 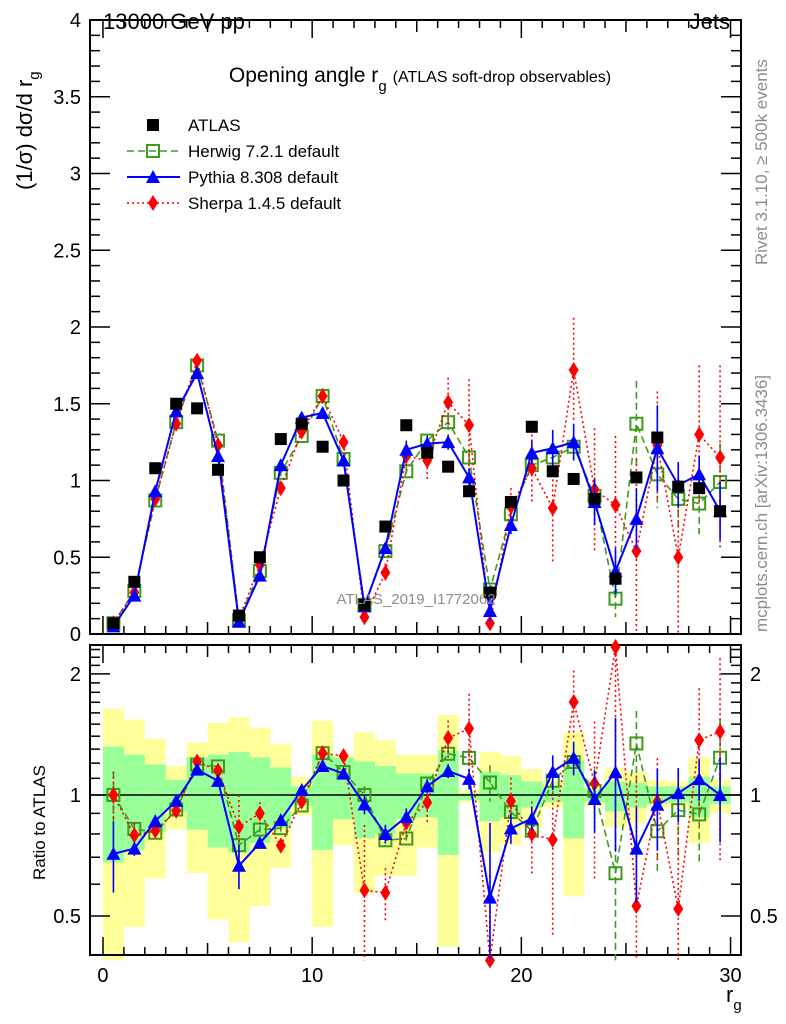 I want to click on legend-entry-atlas: ATLAS, so click(x=194, y=125).